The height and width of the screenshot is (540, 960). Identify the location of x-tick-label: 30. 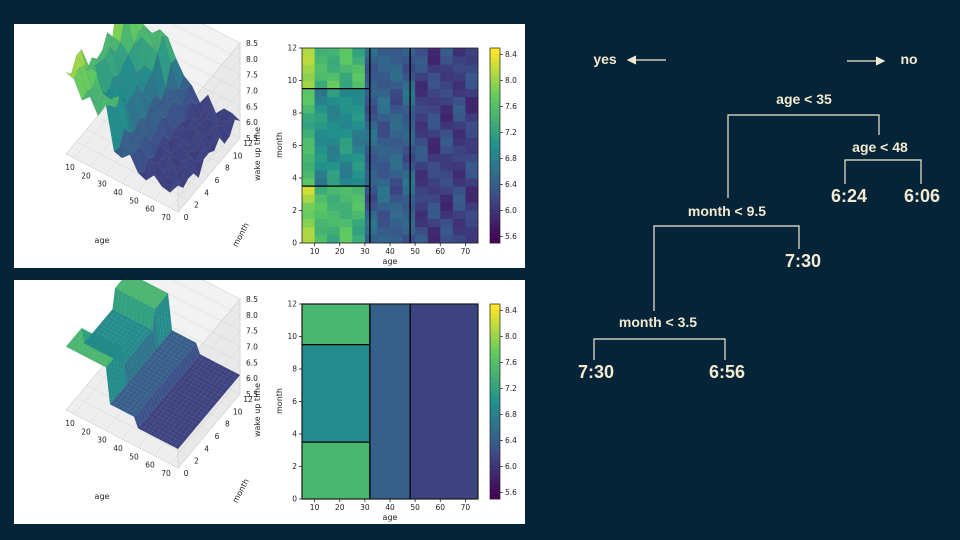
(102, 440).